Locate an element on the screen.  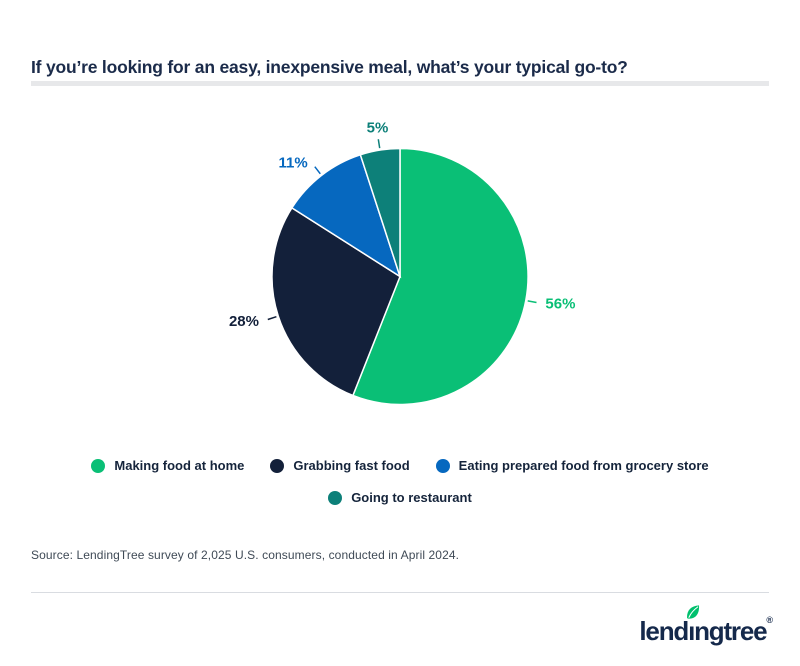
lendingtree-logo: lendı ngtree® is located at coordinates (706, 625).